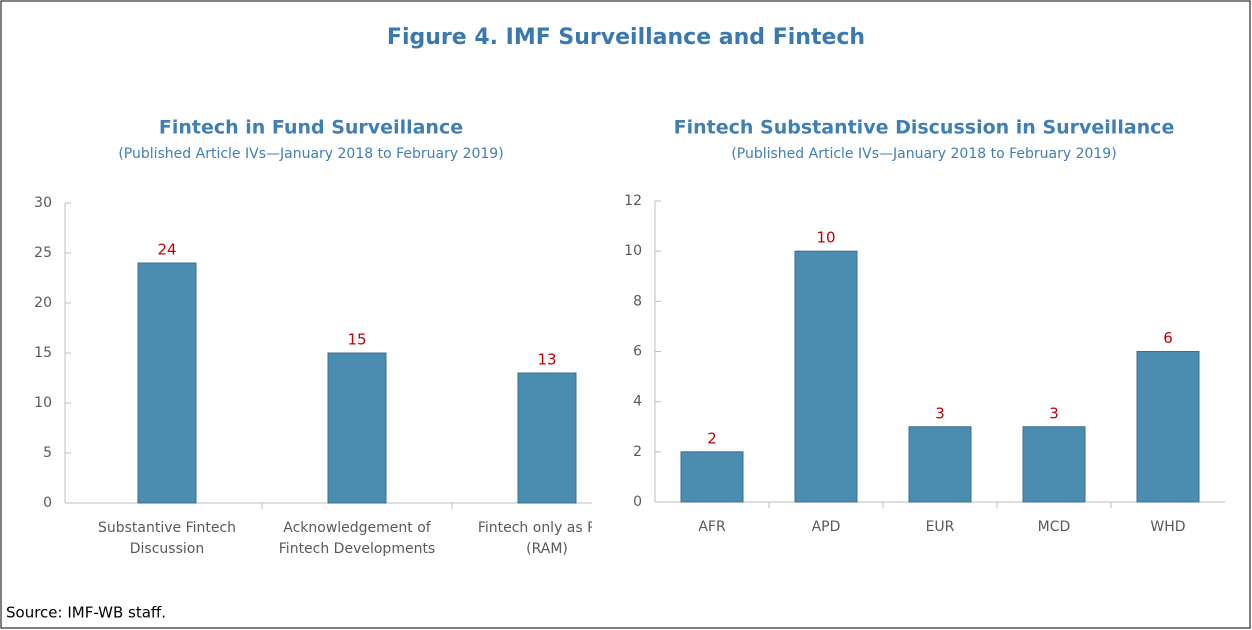 This screenshot has height=630, width=1252. What do you see at coordinates (311, 128) in the screenshot?
I see `chart-title: Fintech in Fund Surveillance` at bounding box center [311, 128].